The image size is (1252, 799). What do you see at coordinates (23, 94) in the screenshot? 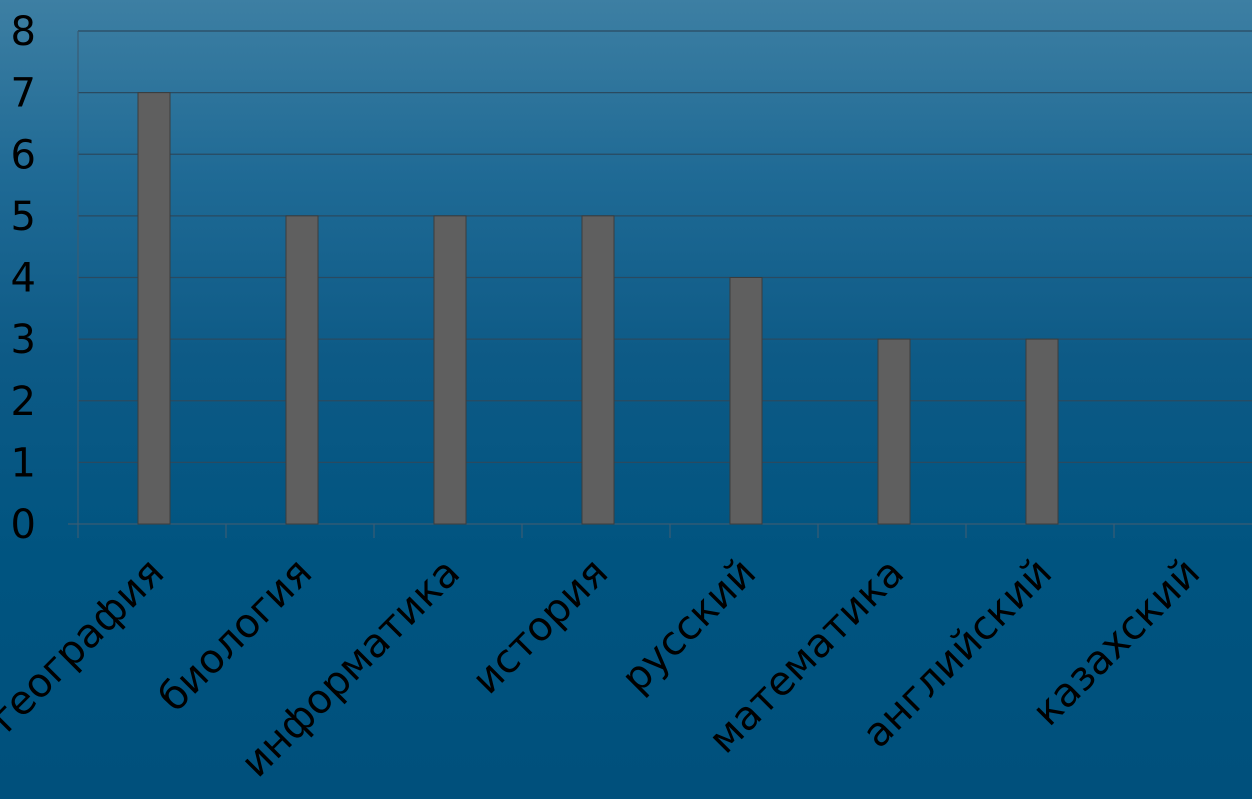
I see `y-tick-label: 7` at bounding box center [23, 94].